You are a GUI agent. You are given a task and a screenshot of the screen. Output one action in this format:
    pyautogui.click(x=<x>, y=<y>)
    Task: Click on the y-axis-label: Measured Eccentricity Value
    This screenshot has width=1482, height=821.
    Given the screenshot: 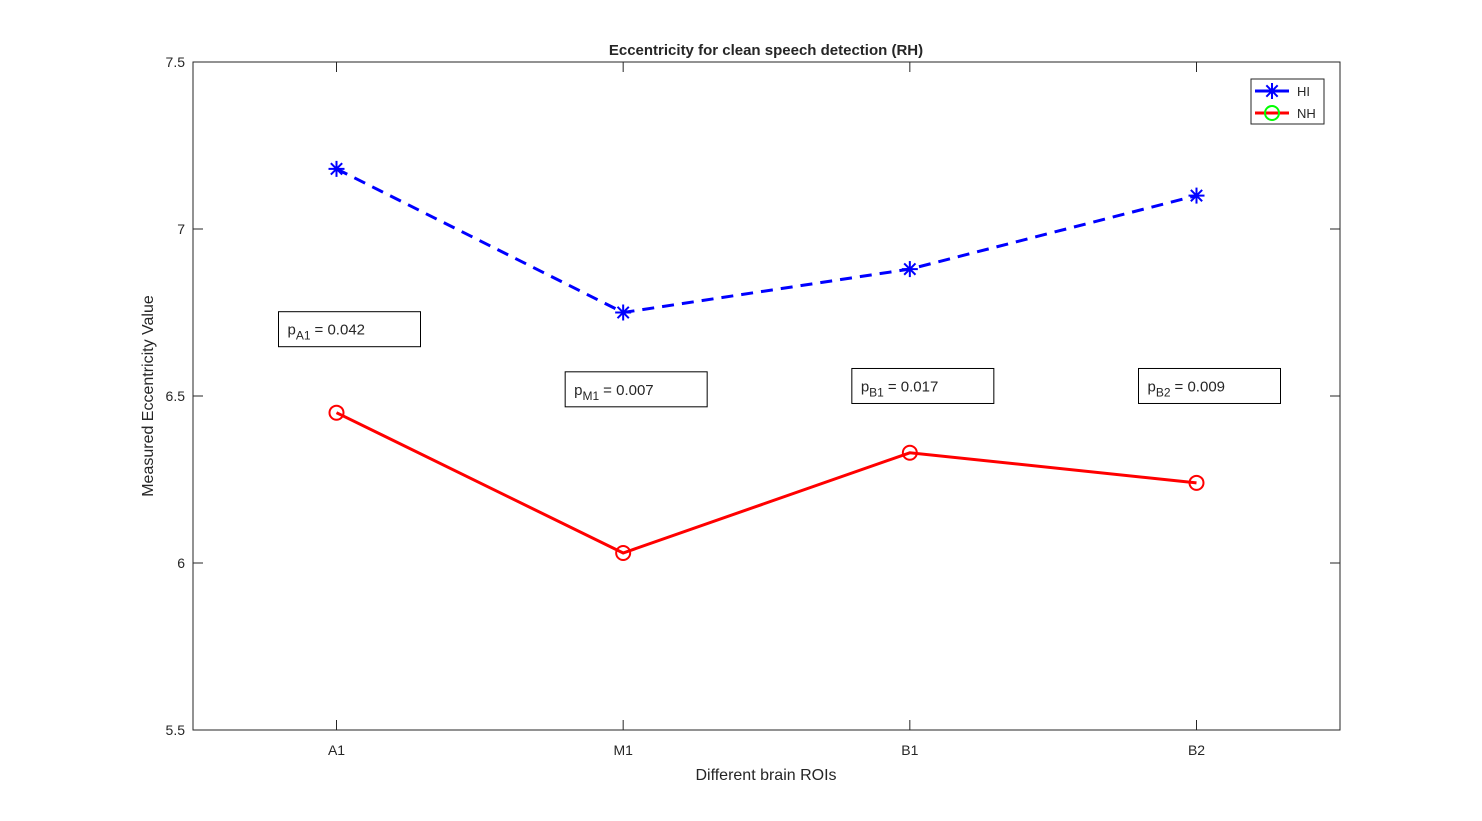 What is the action you would take?
    pyautogui.click(x=148, y=396)
    